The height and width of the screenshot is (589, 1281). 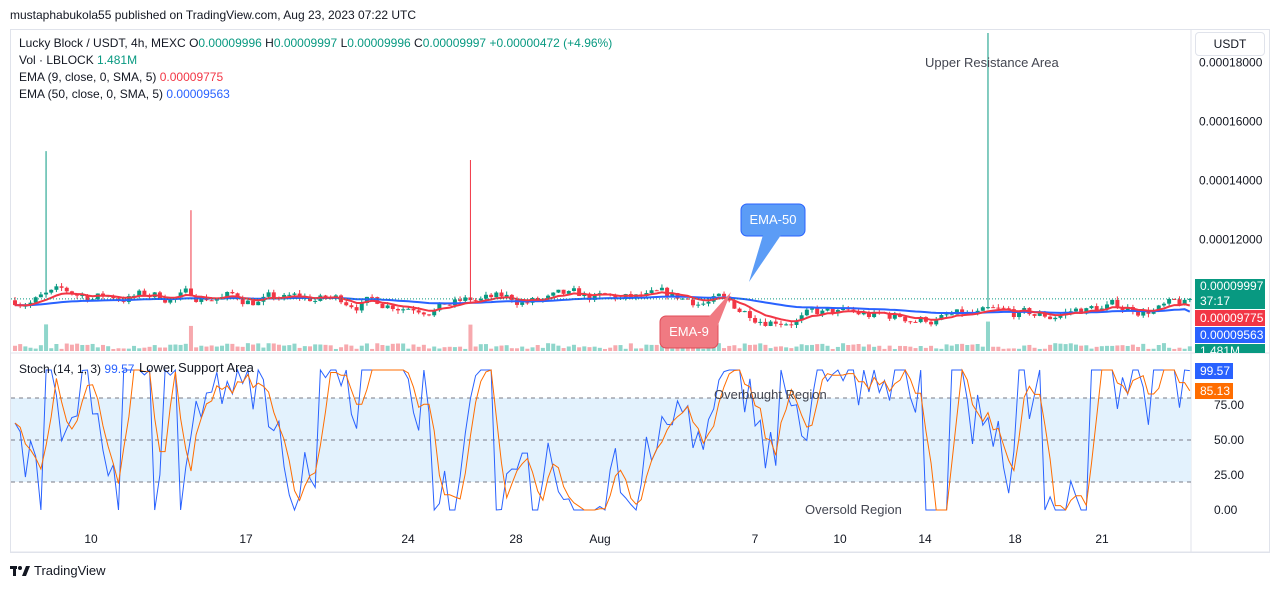 I want to click on stoch-tick-label: 0.00, so click(x=1226, y=510).